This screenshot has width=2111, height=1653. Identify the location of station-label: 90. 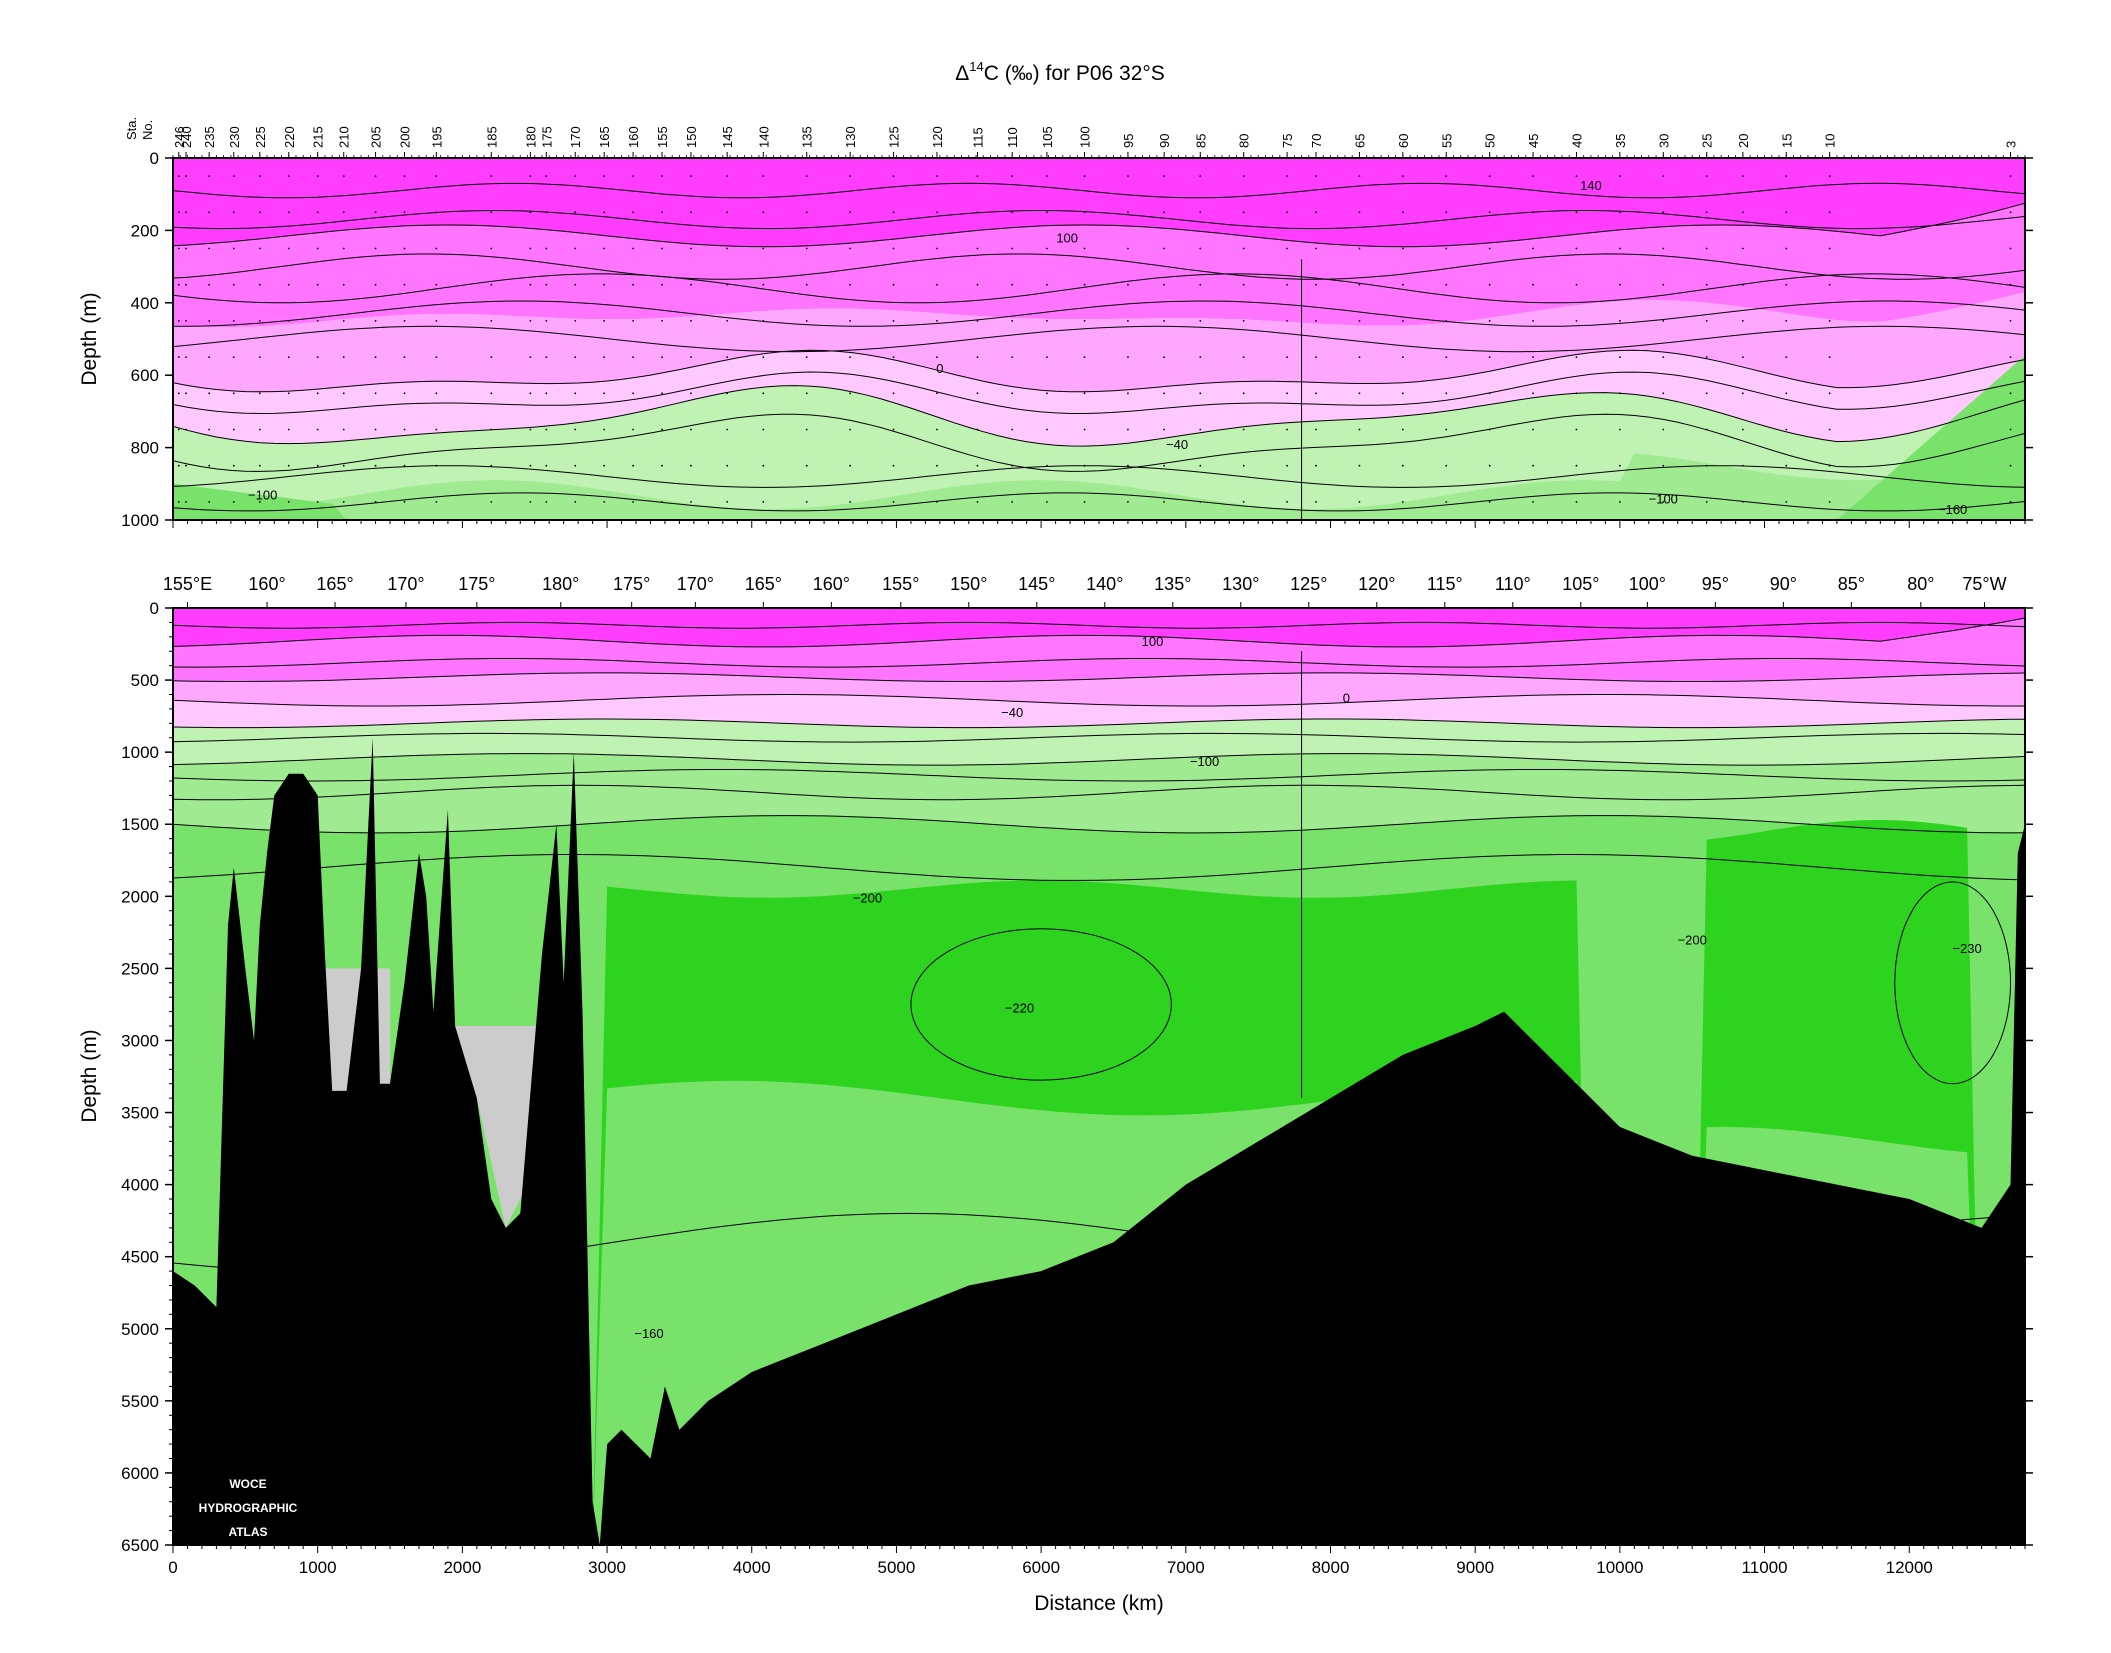
(1164, 141).